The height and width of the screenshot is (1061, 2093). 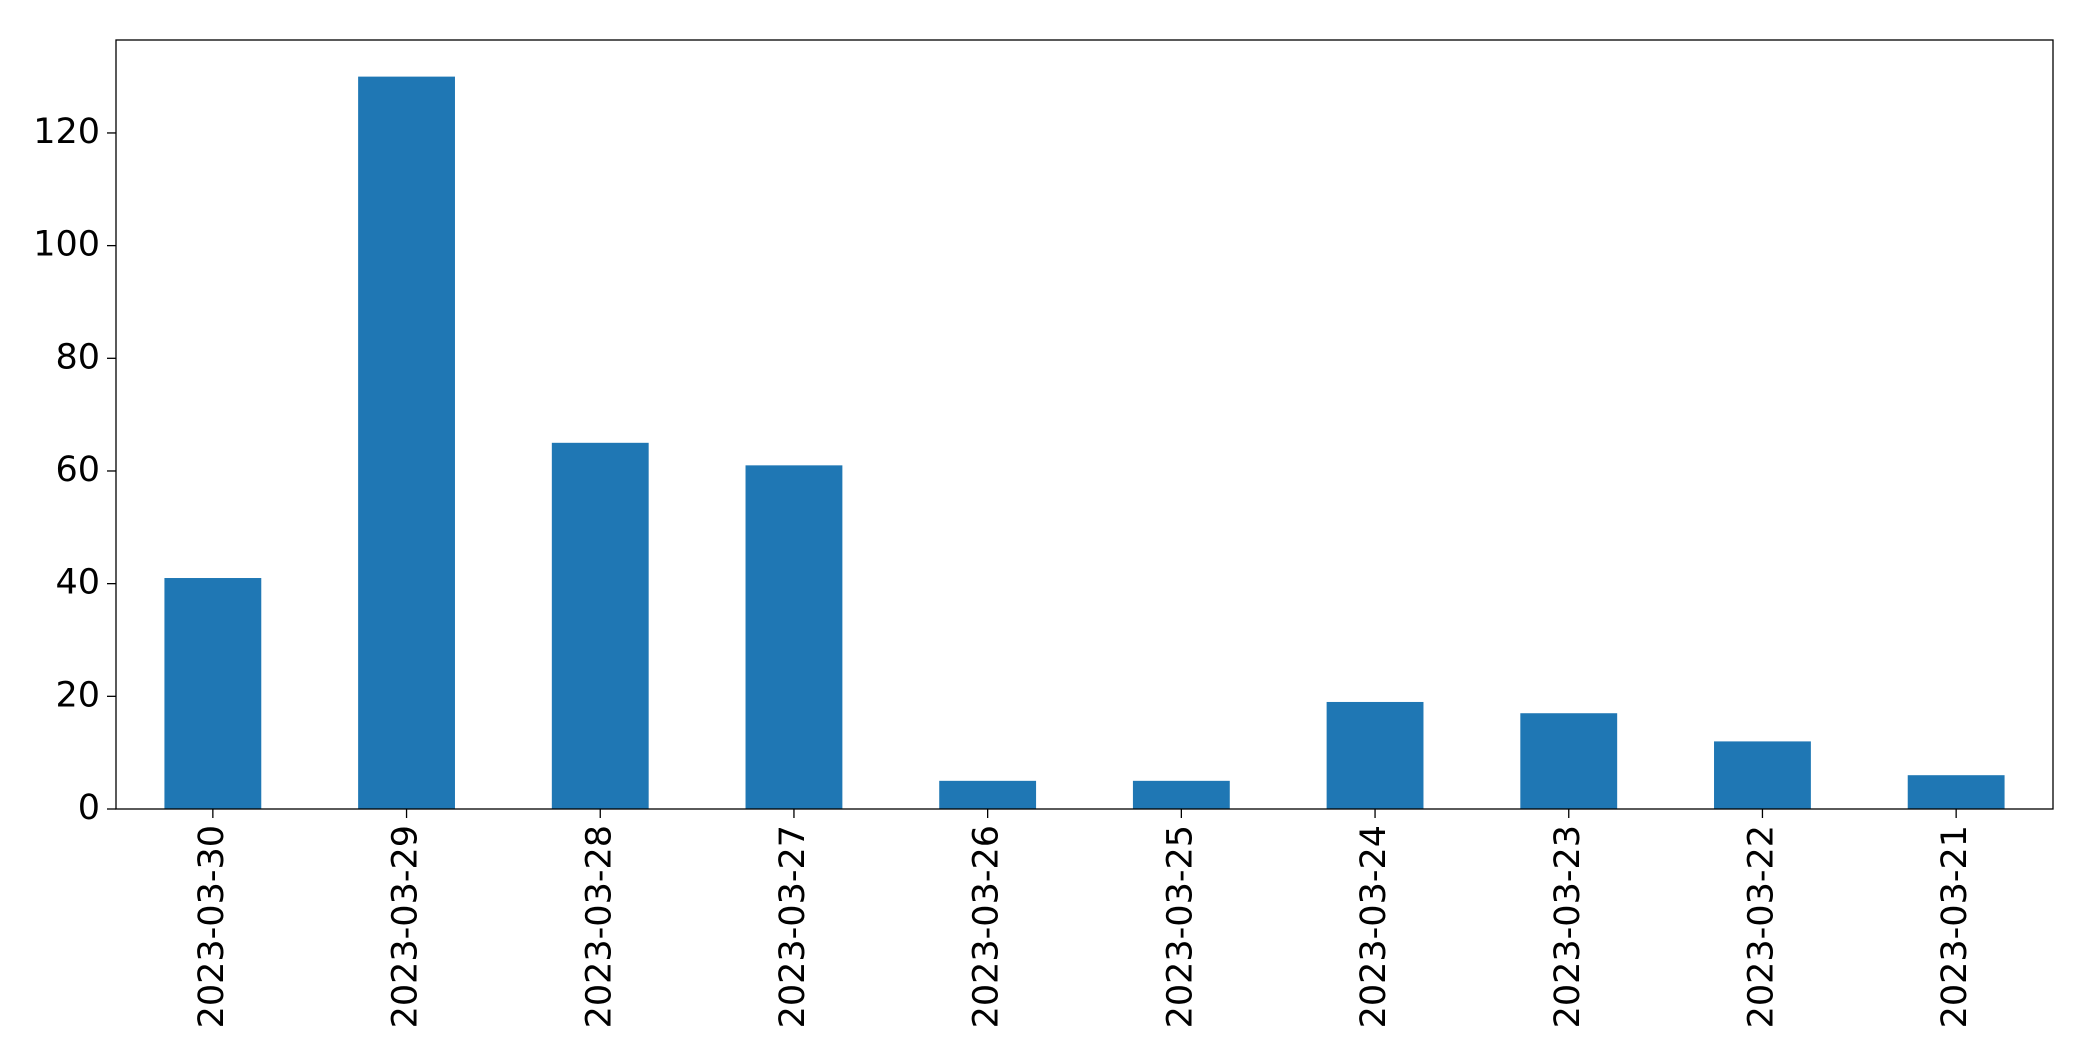 I want to click on x-tick-label: 2023-03-22, so click(x=1761, y=926).